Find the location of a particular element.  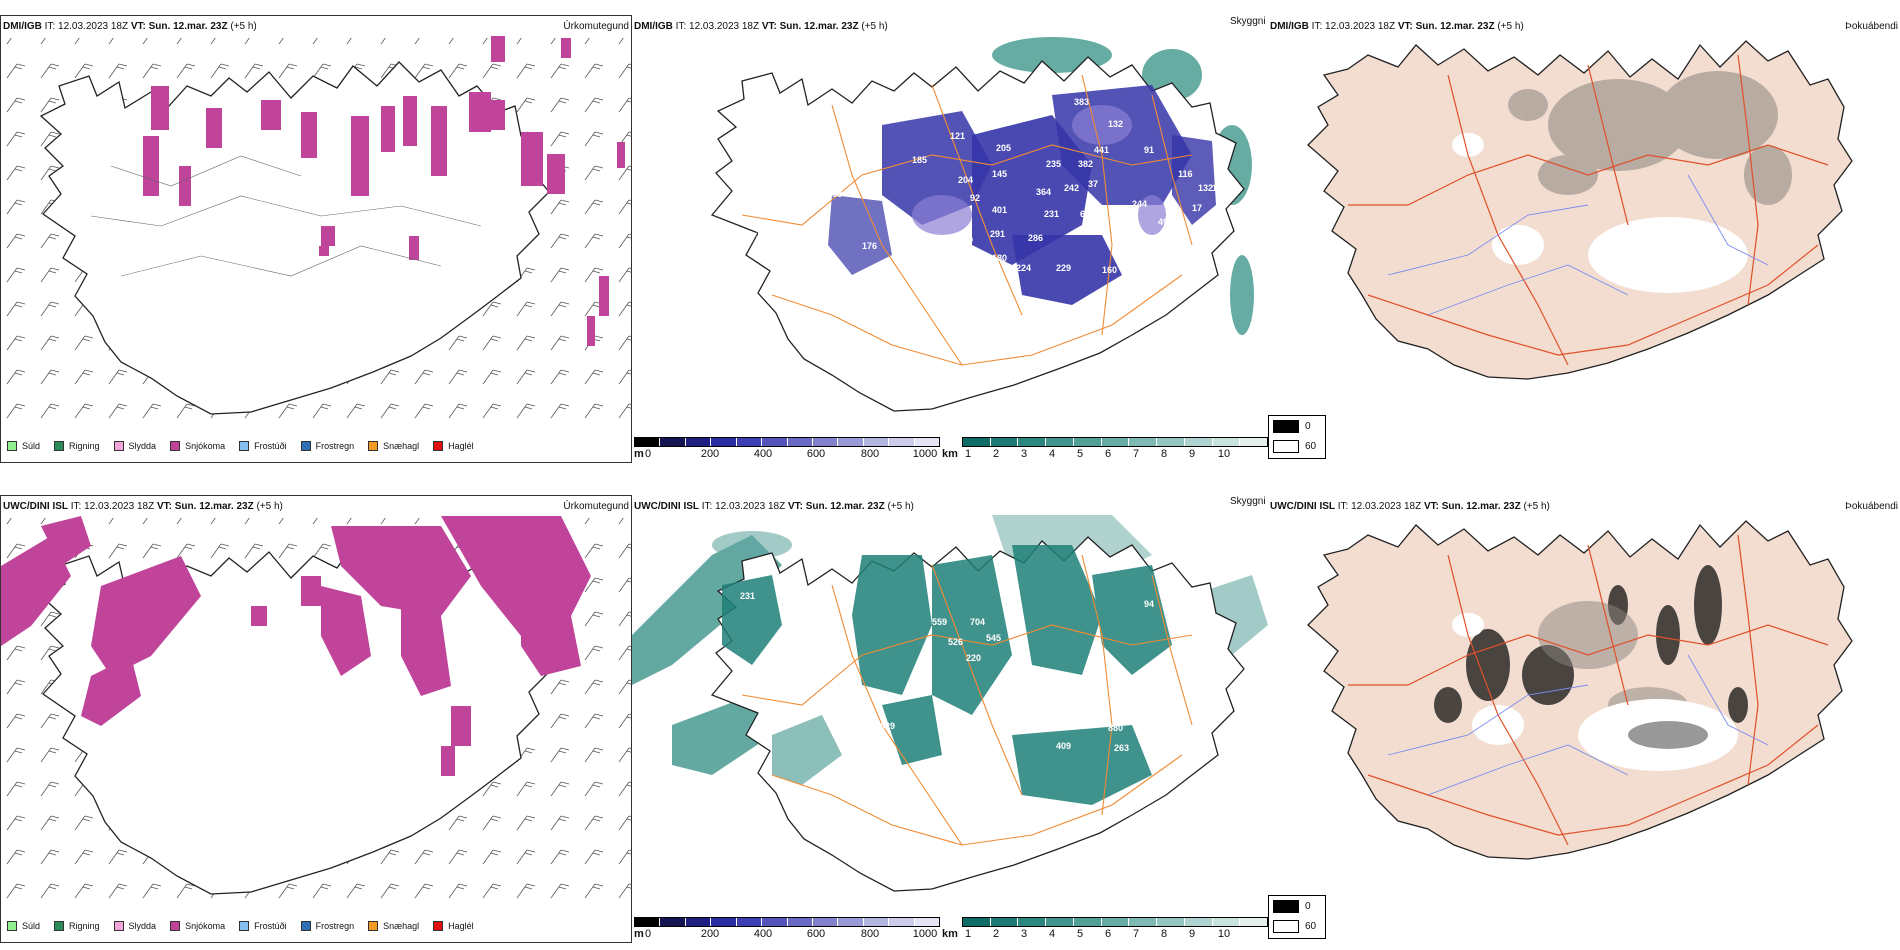

fog-legend: 0 60 is located at coordinates (1297, 437).